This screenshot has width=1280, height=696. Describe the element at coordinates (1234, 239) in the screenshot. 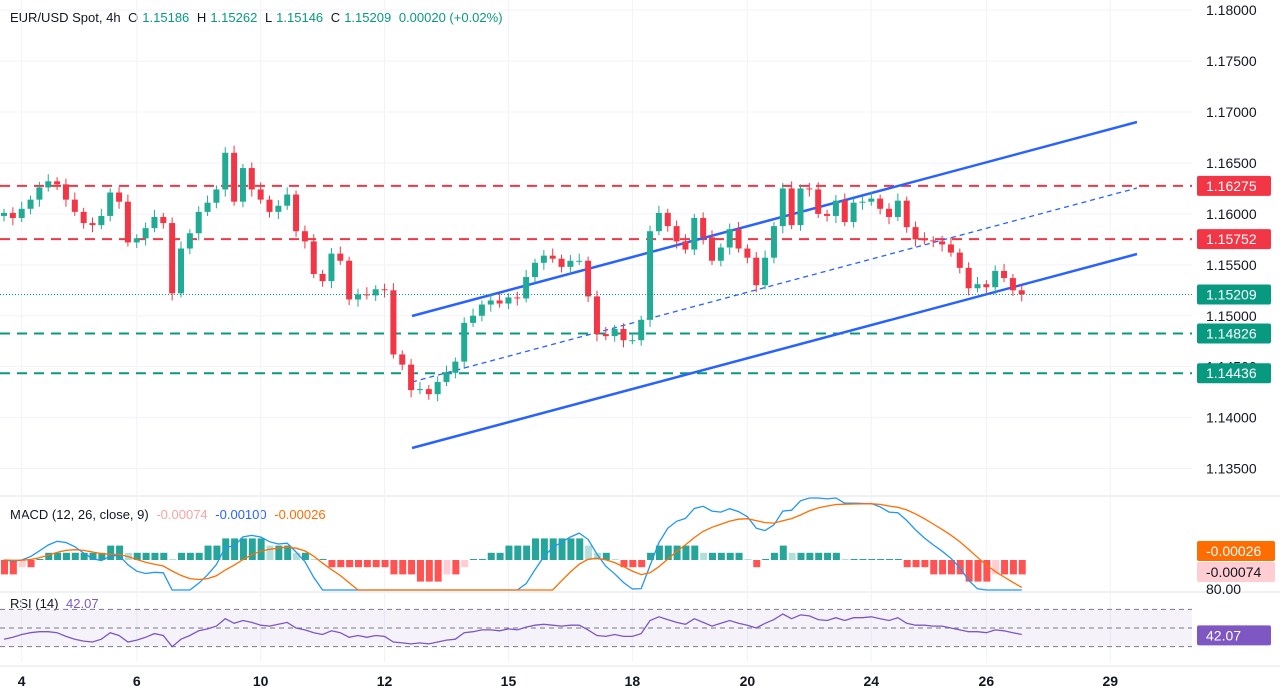

I see `level-tag` at that location.